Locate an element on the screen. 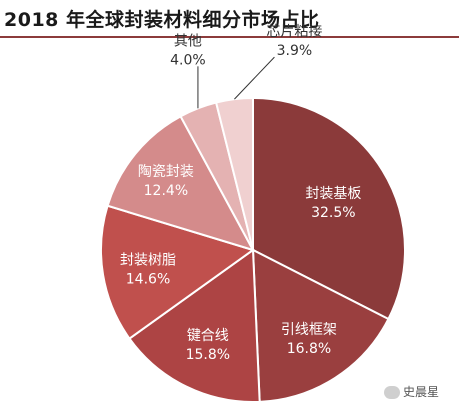 This screenshot has width=459, height=412. chart-title: 2018 年全球封装材料细分市场占比 is located at coordinates (162, 20).